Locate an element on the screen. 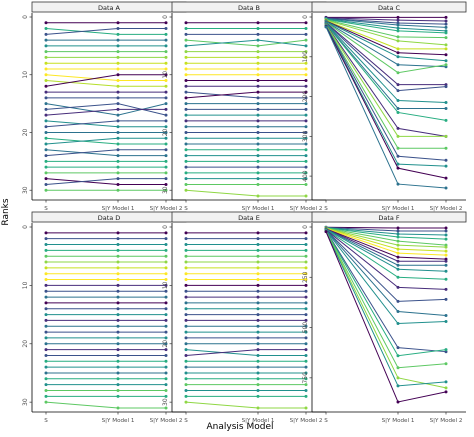 The width and height of the screenshot is (474, 437). panel-6-x-tick-label: S|Y Model 2 is located at coordinates (446, 421).